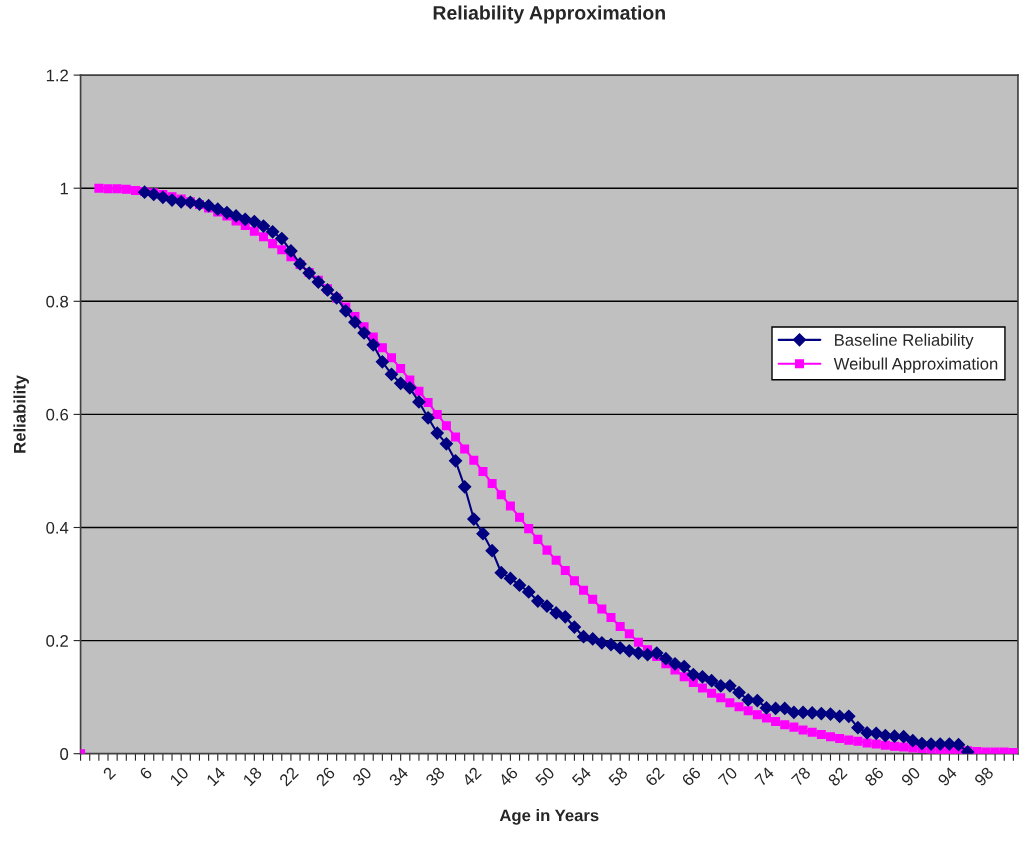 This screenshot has width=1020, height=844. What do you see at coordinates (764, 776) in the screenshot?
I see `x-tick-label: 74` at bounding box center [764, 776].